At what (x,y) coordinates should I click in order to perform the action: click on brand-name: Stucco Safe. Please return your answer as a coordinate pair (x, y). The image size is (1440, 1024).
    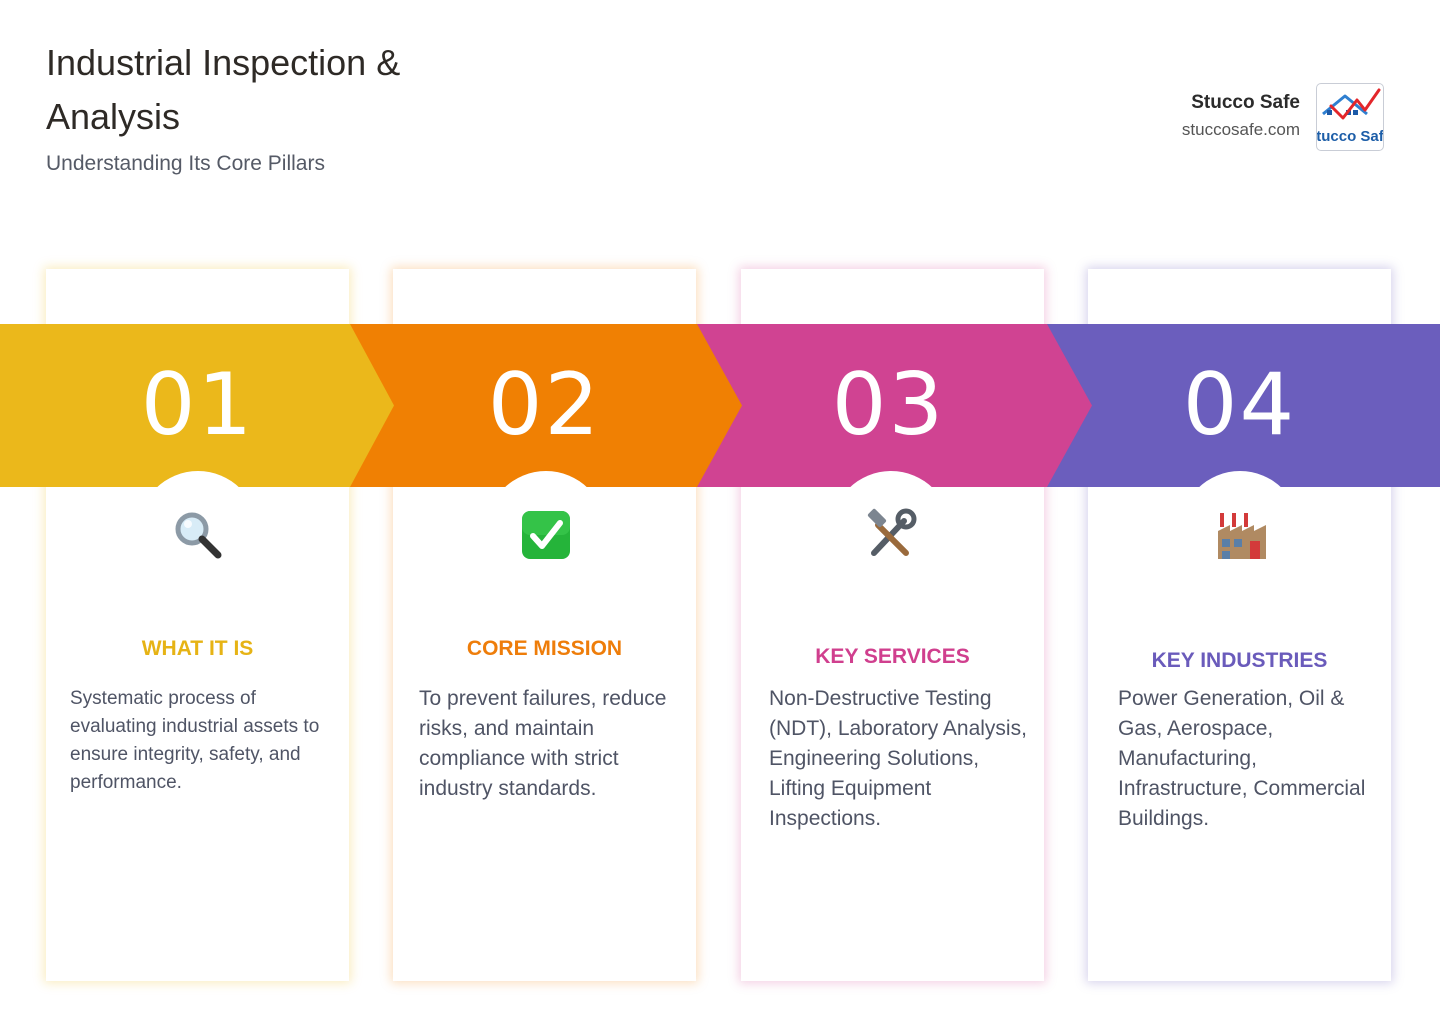
    Looking at the image, I should click on (1245, 102).